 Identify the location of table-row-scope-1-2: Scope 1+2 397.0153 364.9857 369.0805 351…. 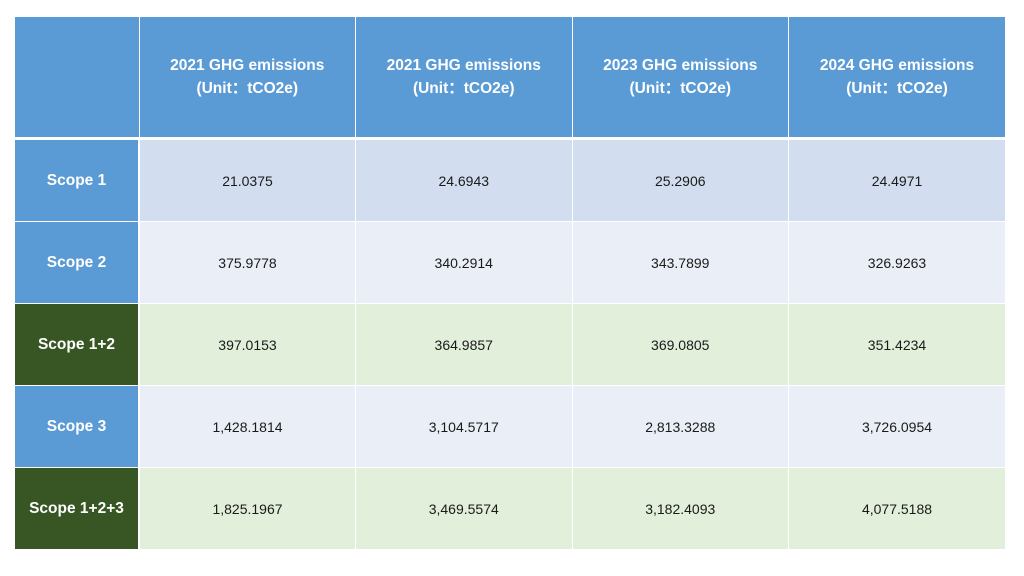
(510, 344).